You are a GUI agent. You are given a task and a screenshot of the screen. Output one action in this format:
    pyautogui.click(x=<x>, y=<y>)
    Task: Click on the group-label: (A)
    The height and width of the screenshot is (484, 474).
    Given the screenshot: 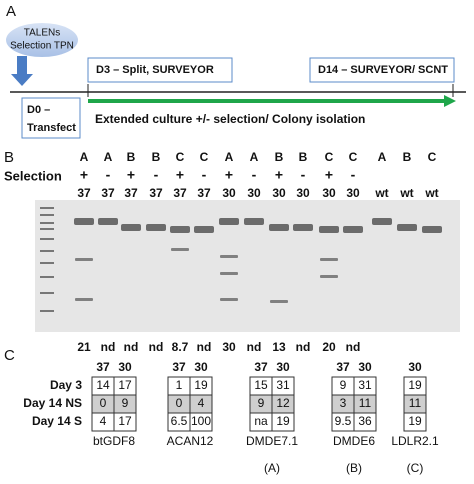 What is the action you would take?
    pyautogui.click(x=272, y=468)
    